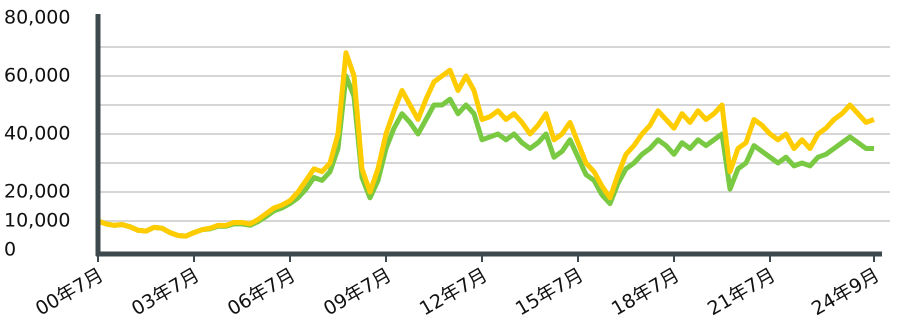  I want to click on x-tick-label: 06年7月, so click(261, 292).